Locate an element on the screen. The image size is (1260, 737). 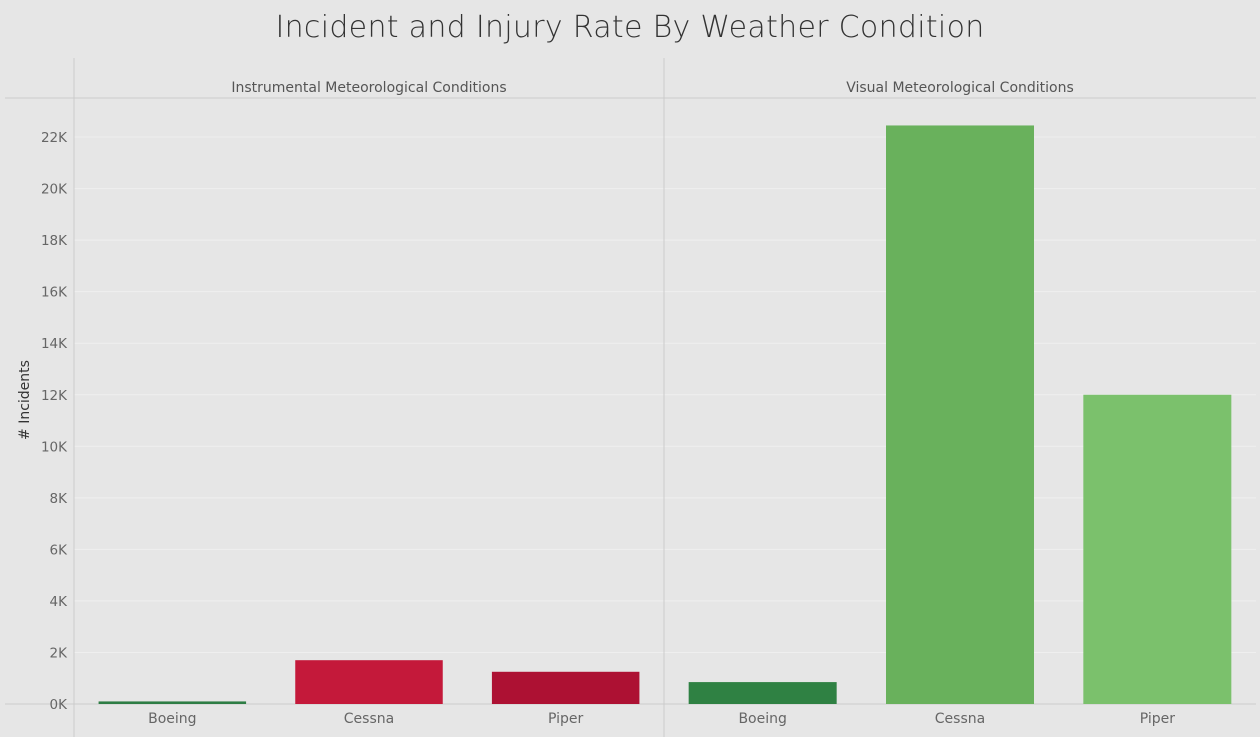
y-tick-label: 2K is located at coordinates (59, 653).